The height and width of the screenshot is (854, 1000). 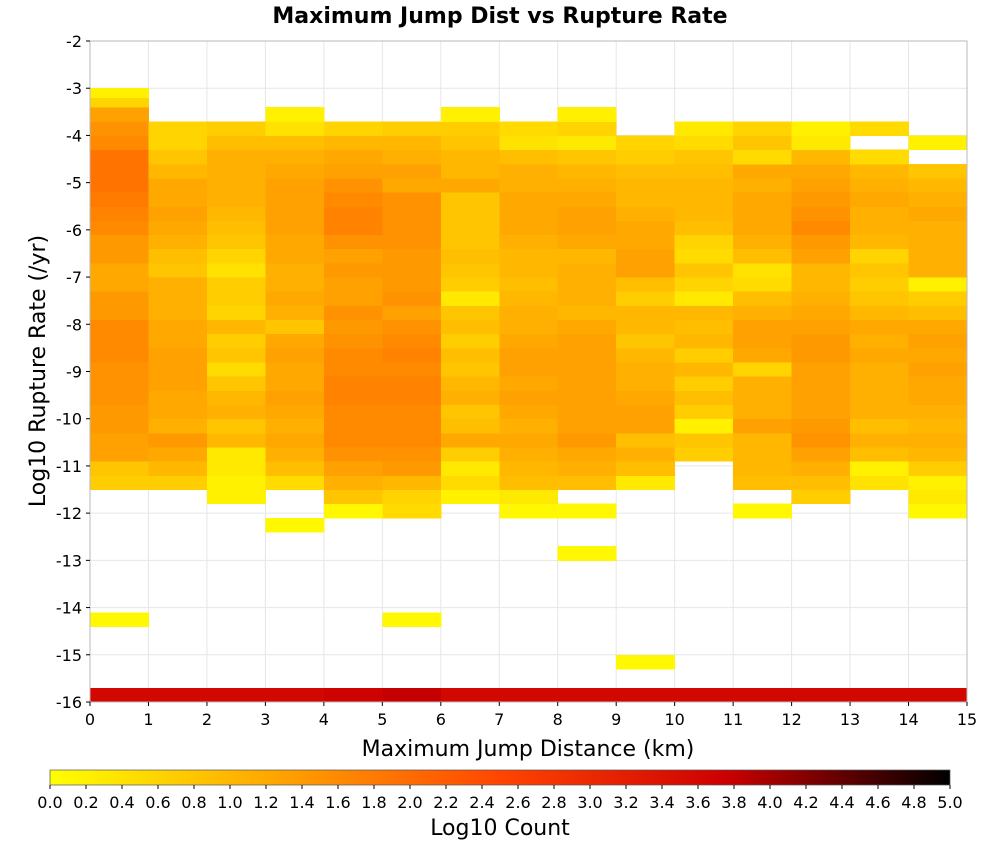 What do you see at coordinates (74, 230) in the screenshot?
I see `y-tick-label: -6` at bounding box center [74, 230].